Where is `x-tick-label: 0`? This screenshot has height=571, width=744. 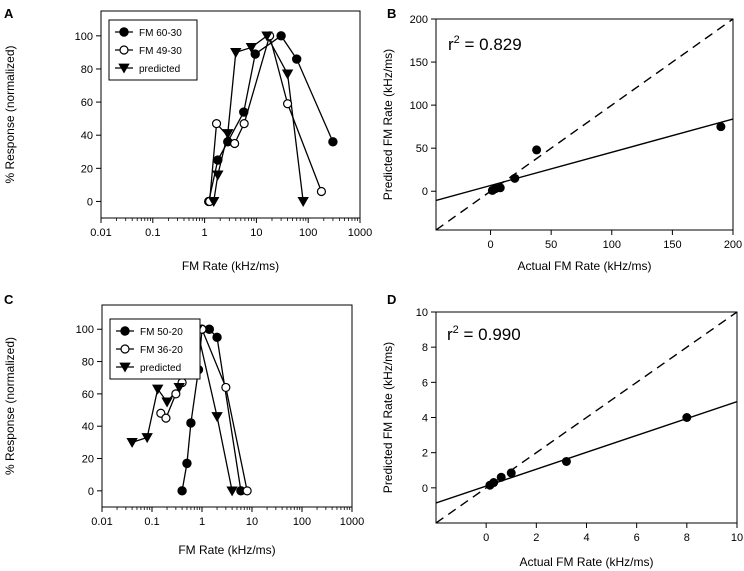 x-tick-label: 0 is located at coordinates (490, 245).